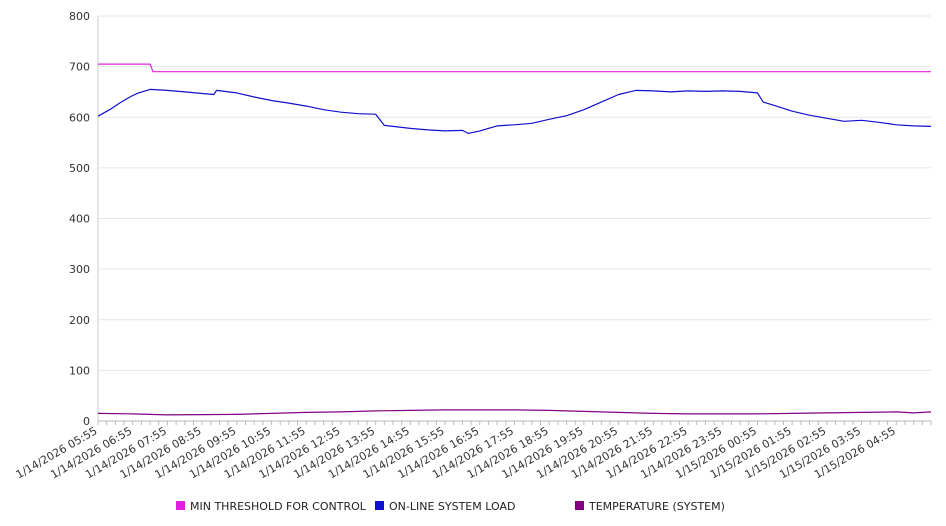  Describe the element at coordinates (86, 421) in the screenshot. I see `y-tick-label: 0` at that location.